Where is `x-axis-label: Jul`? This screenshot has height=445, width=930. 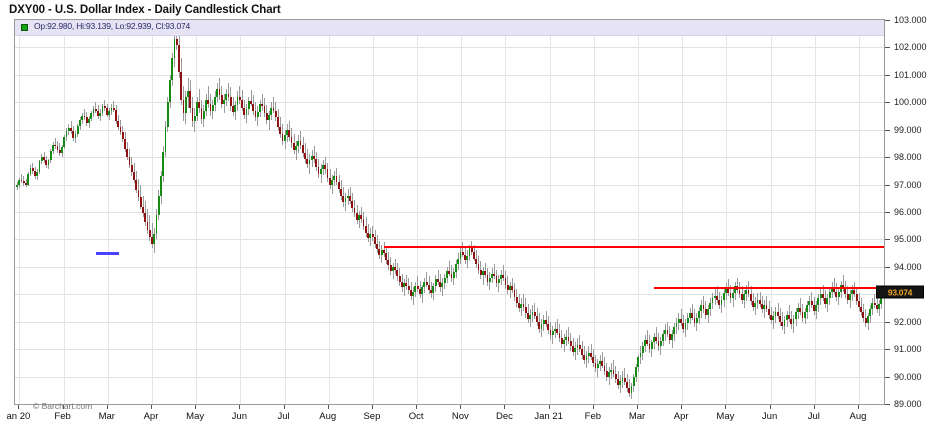 x-axis-label: Jul is located at coordinates (813, 416).